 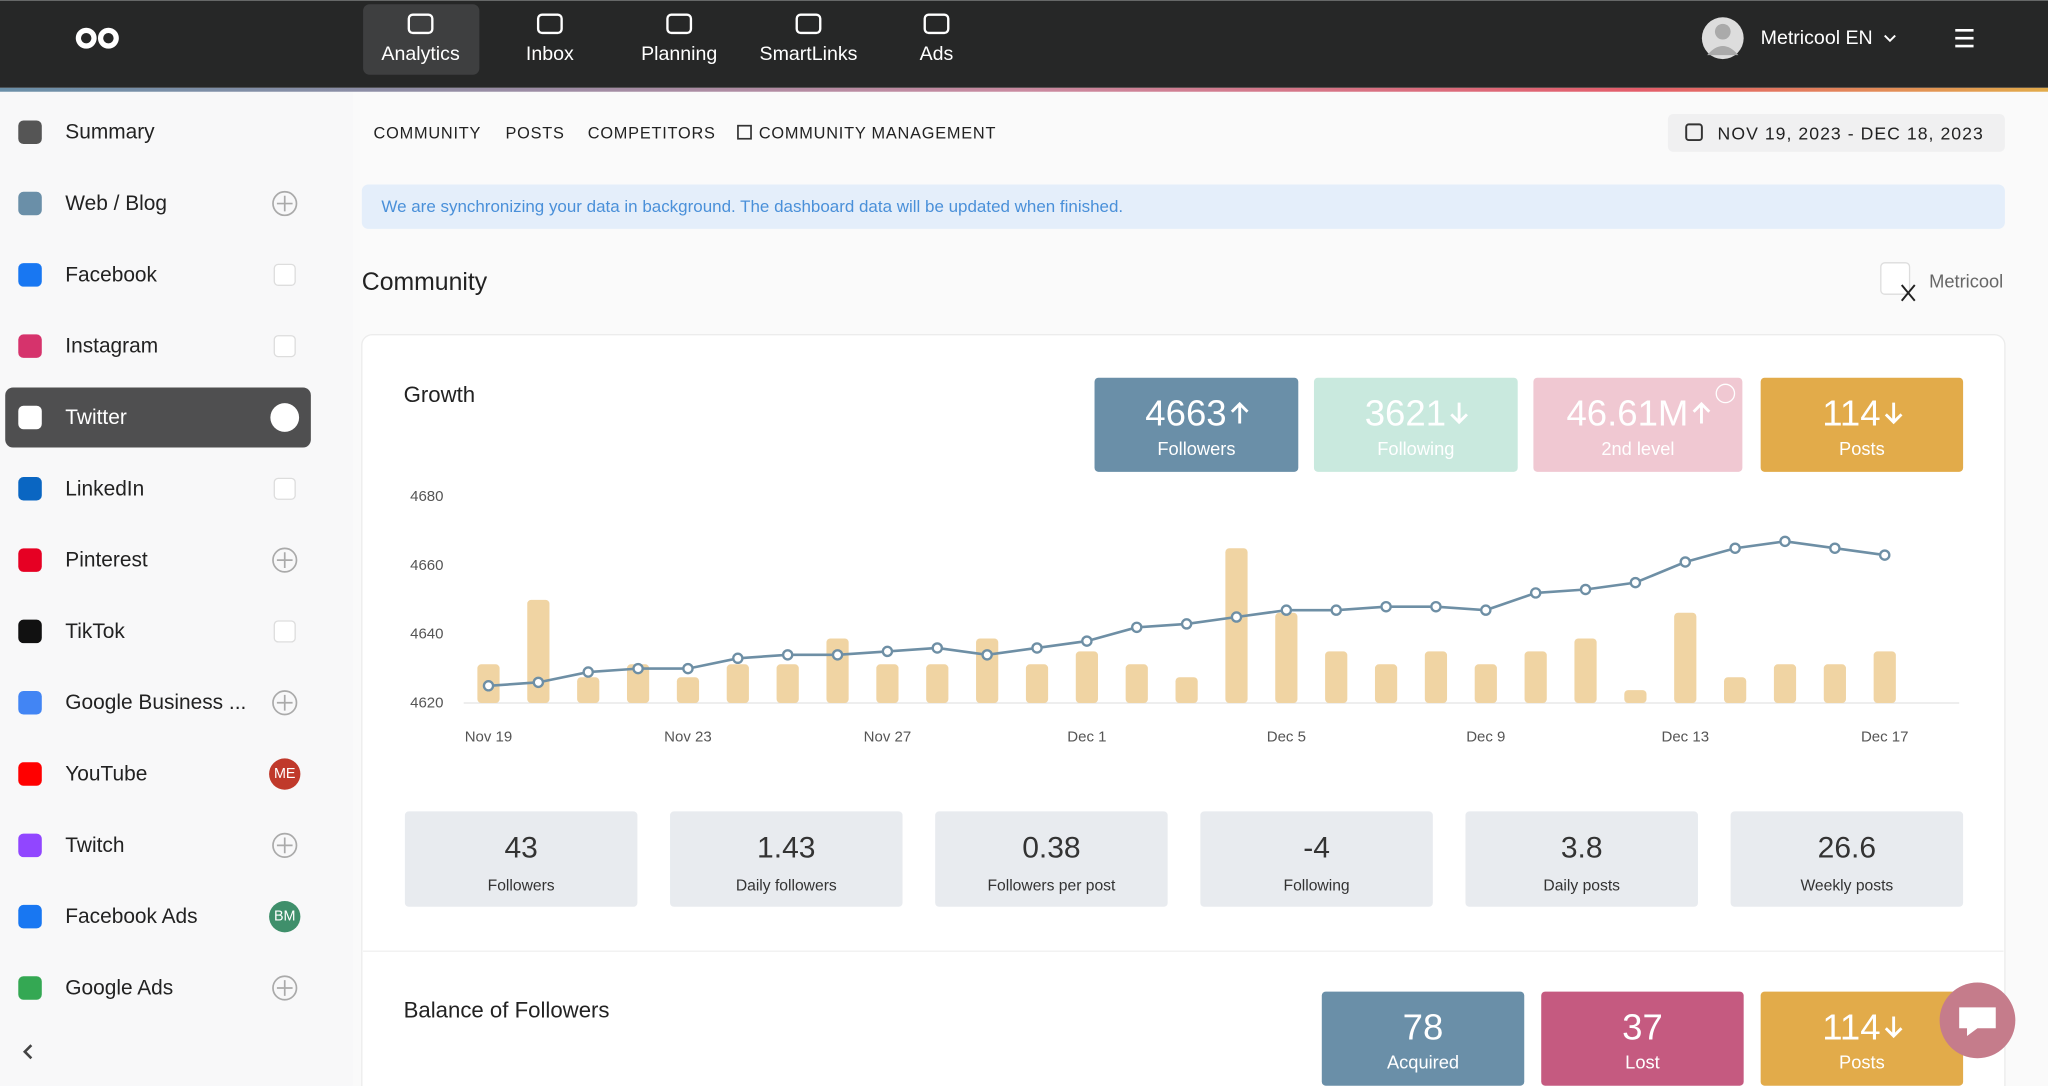 I want to click on metric-label: Posts, so click(x=1862, y=1062).